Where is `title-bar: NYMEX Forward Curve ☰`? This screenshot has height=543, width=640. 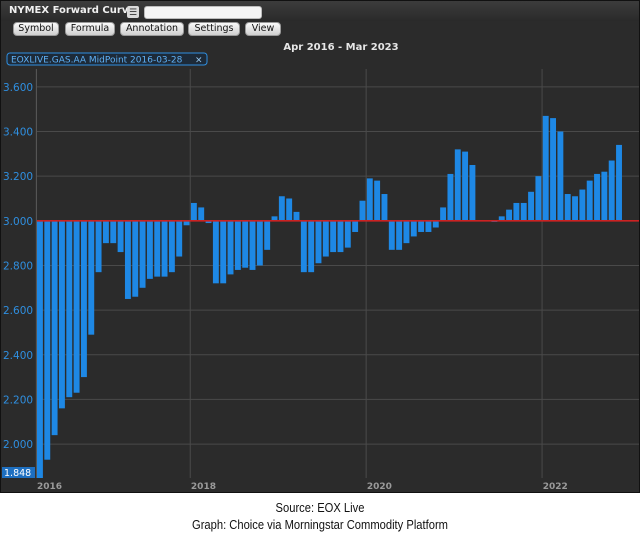
title-bar: NYMEX Forward Curve ☰ is located at coordinates (320, 11).